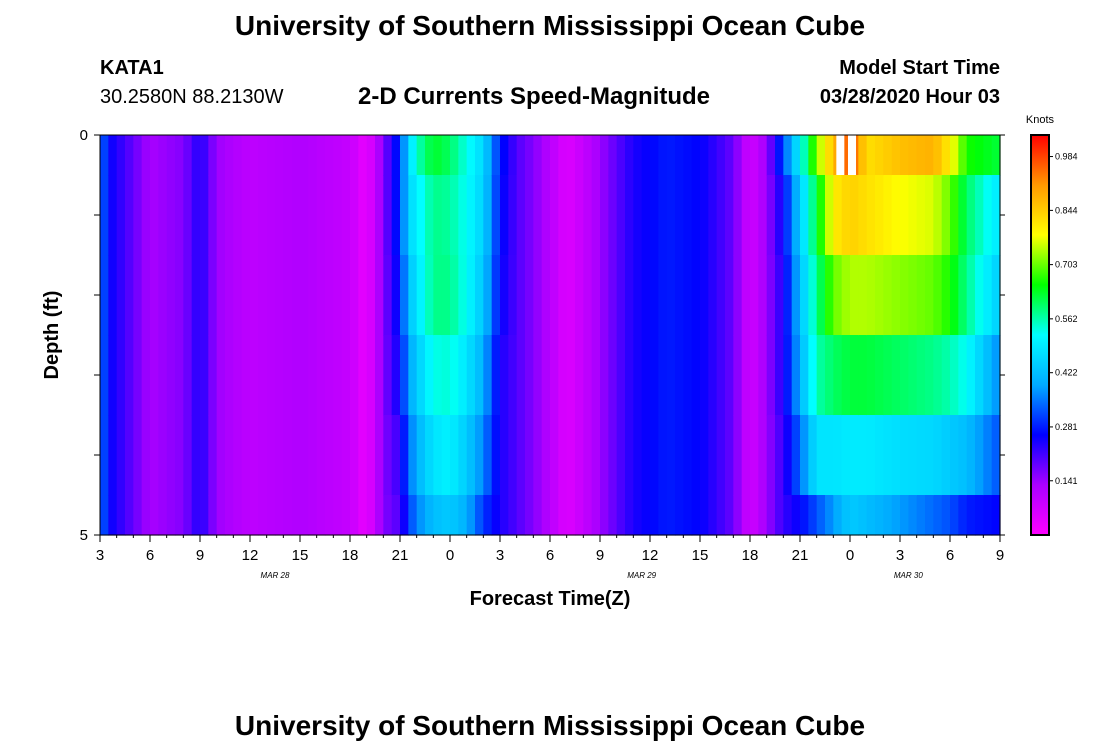 The width and height of the screenshot is (1100, 750). What do you see at coordinates (350, 555) in the screenshot?
I see `x-tick-label: 18` at bounding box center [350, 555].